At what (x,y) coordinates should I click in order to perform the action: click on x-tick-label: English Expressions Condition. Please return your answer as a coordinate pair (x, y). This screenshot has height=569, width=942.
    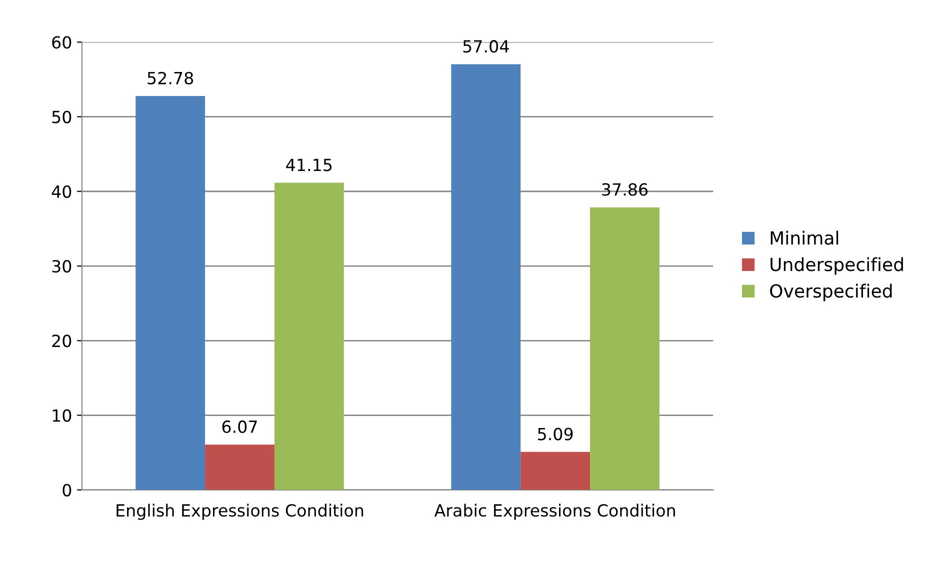
    Looking at the image, I should click on (240, 512).